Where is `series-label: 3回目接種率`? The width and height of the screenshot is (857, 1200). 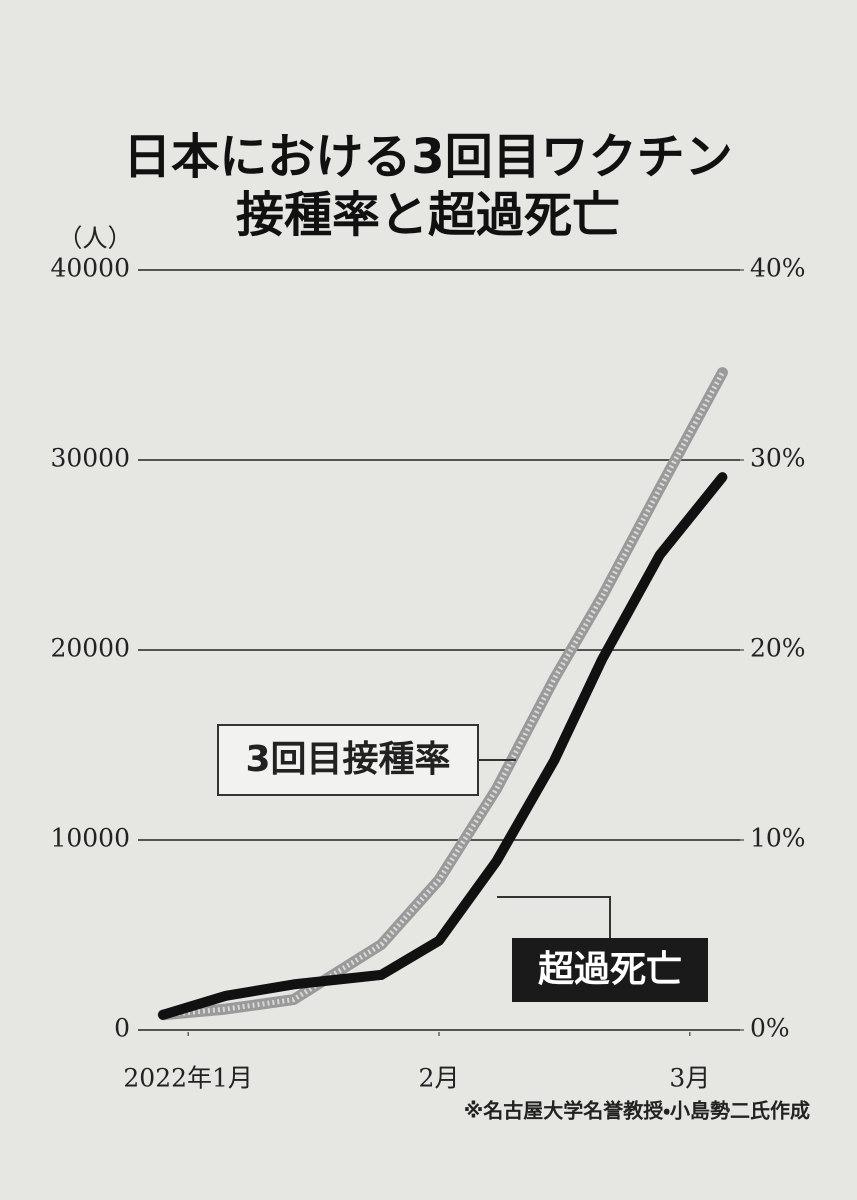
series-label: 3回目接種率 is located at coordinates (347, 759).